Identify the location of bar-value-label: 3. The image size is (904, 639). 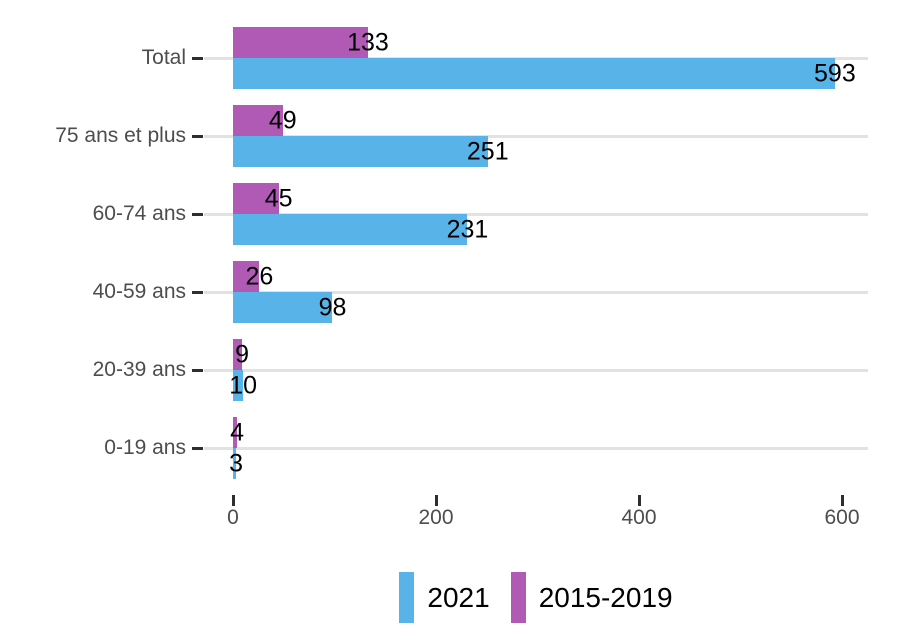
(236, 463).